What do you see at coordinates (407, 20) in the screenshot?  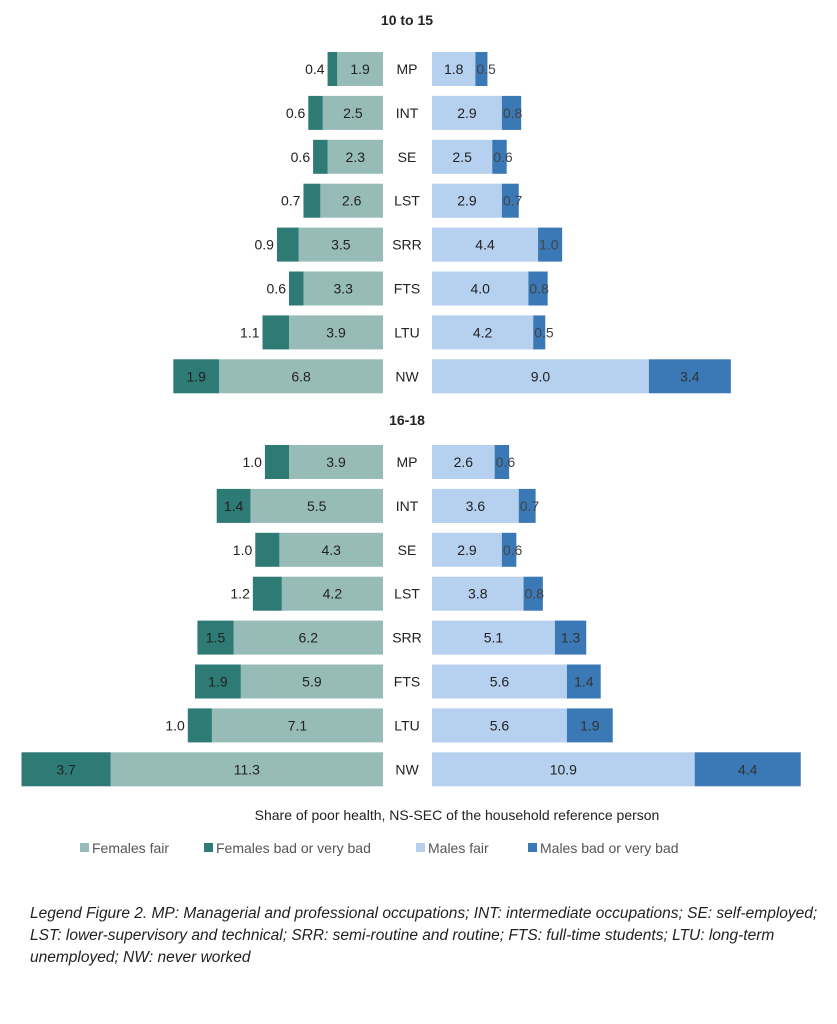 I see `panel-title: 10 to 15` at bounding box center [407, 20].